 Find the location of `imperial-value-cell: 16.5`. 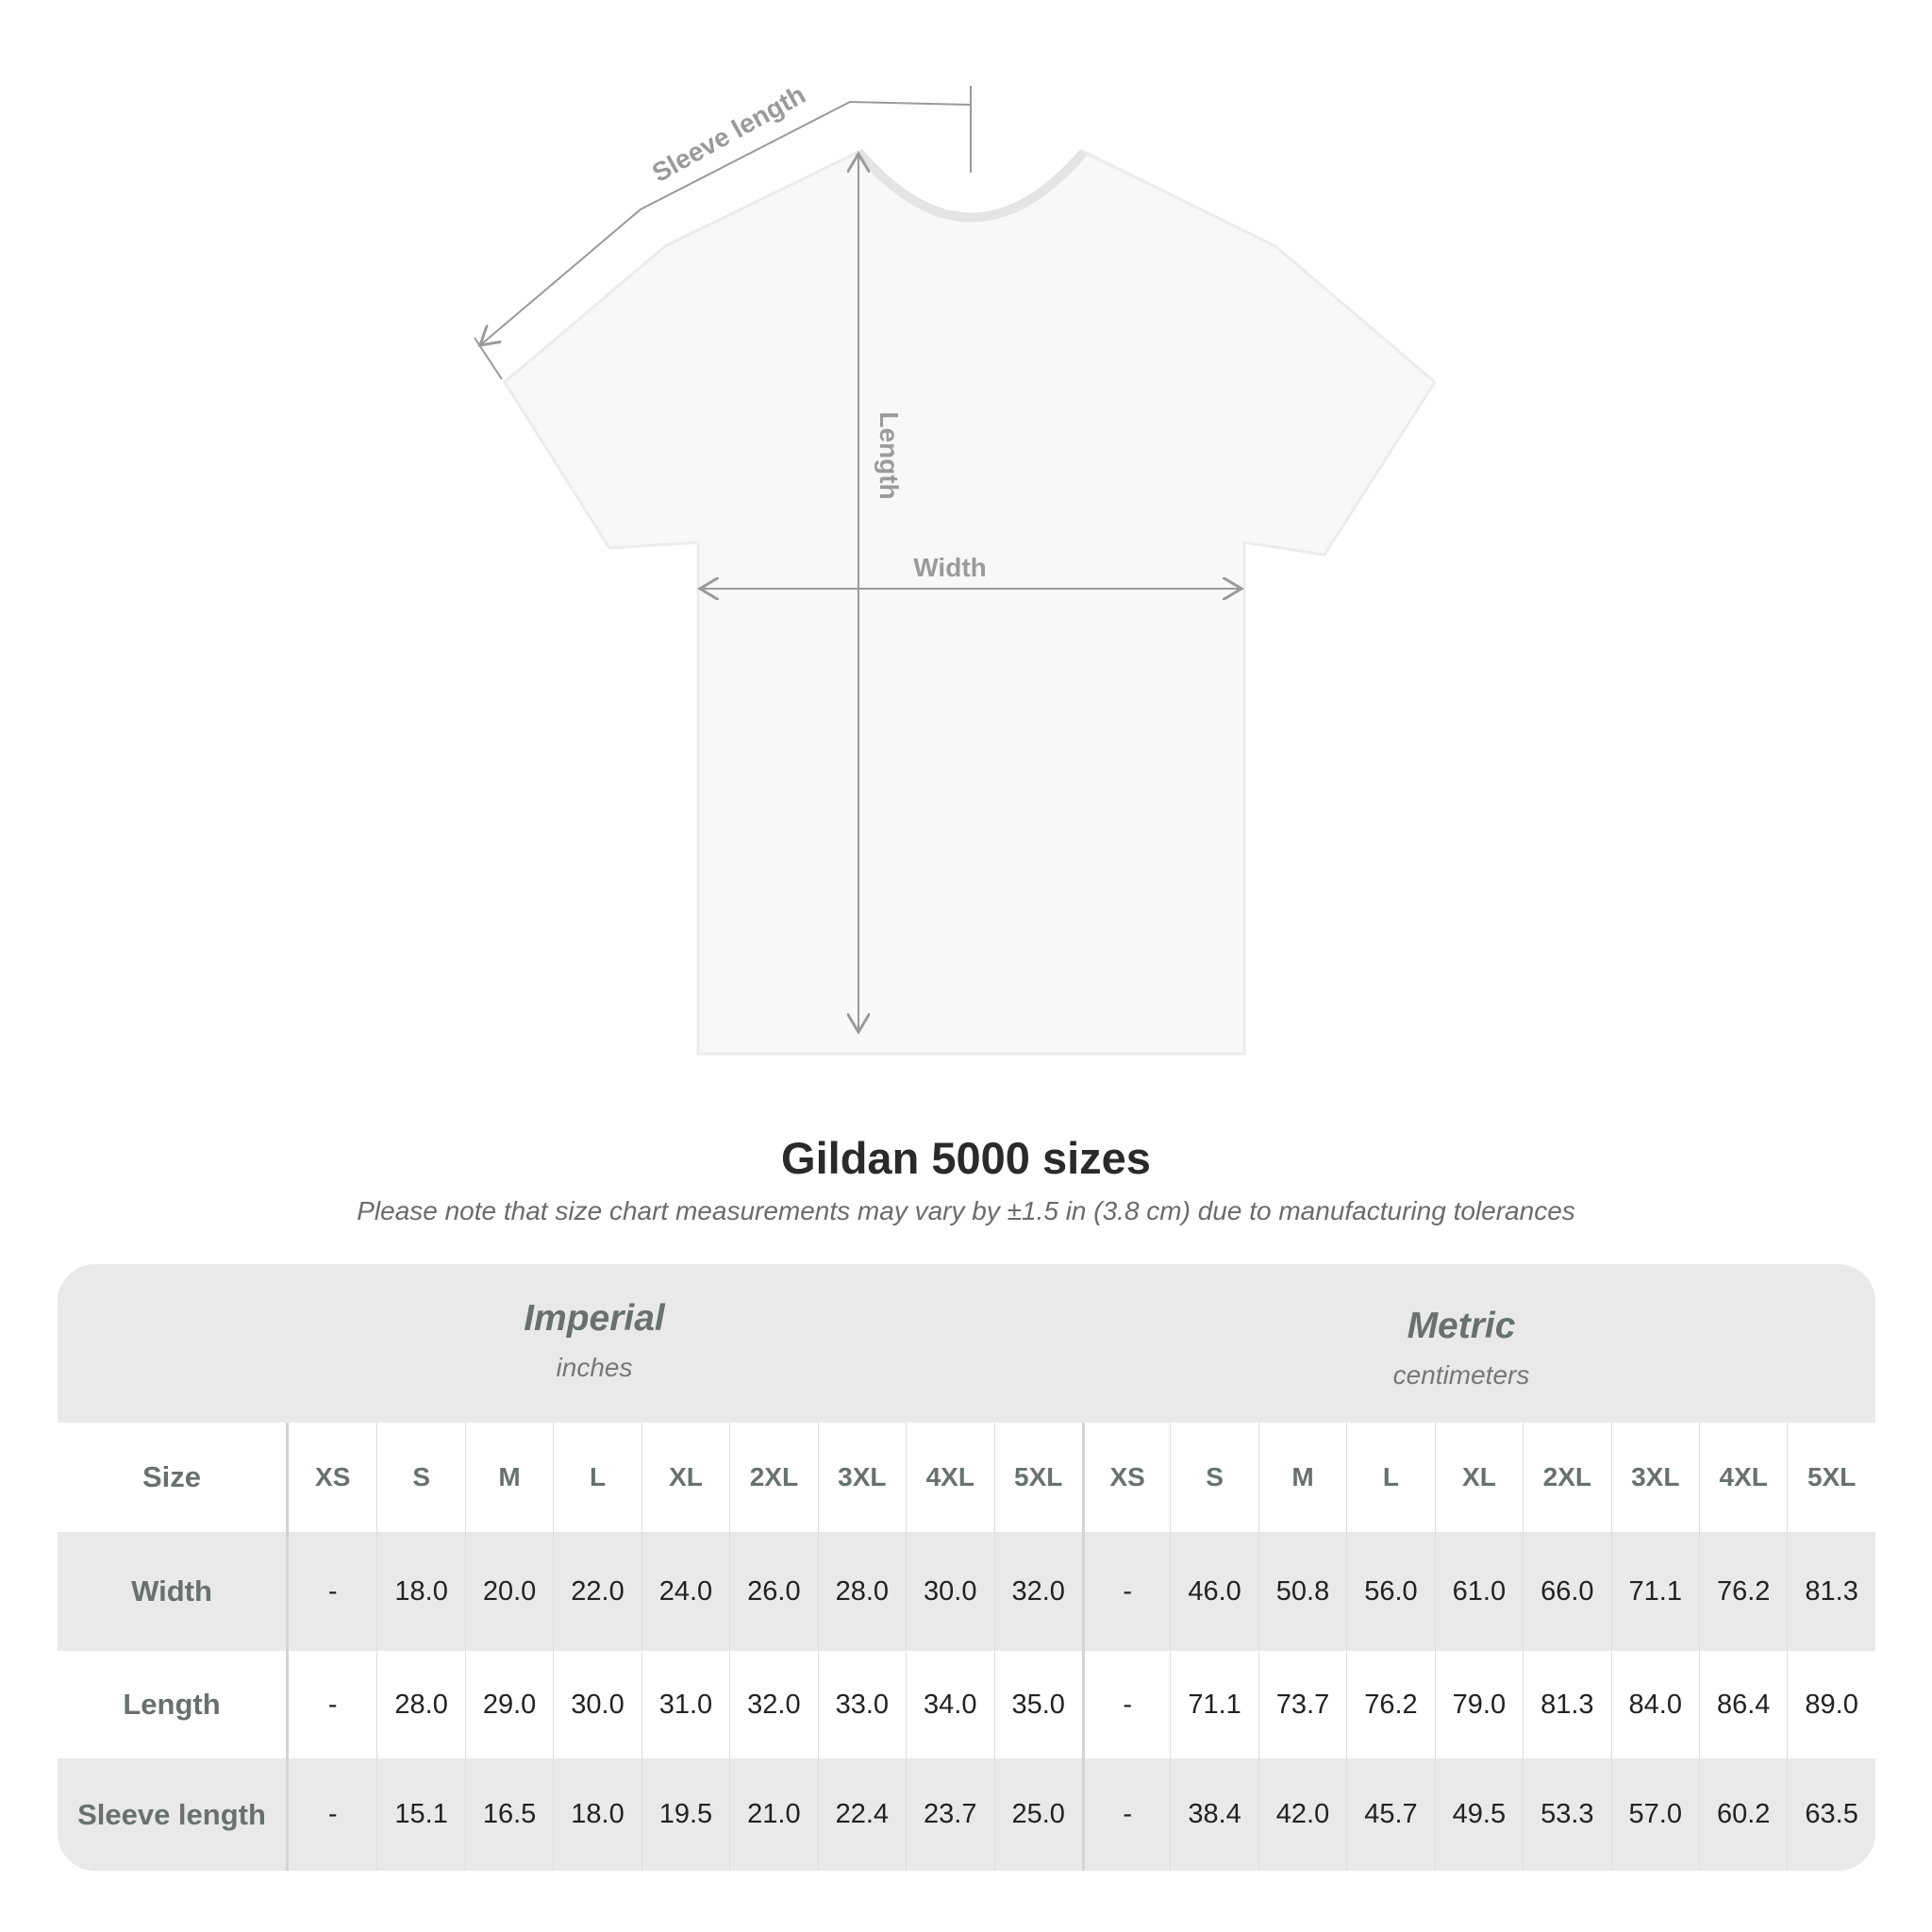

imperial-value-cell: 16.5 is located at coordinates (508, 1814).